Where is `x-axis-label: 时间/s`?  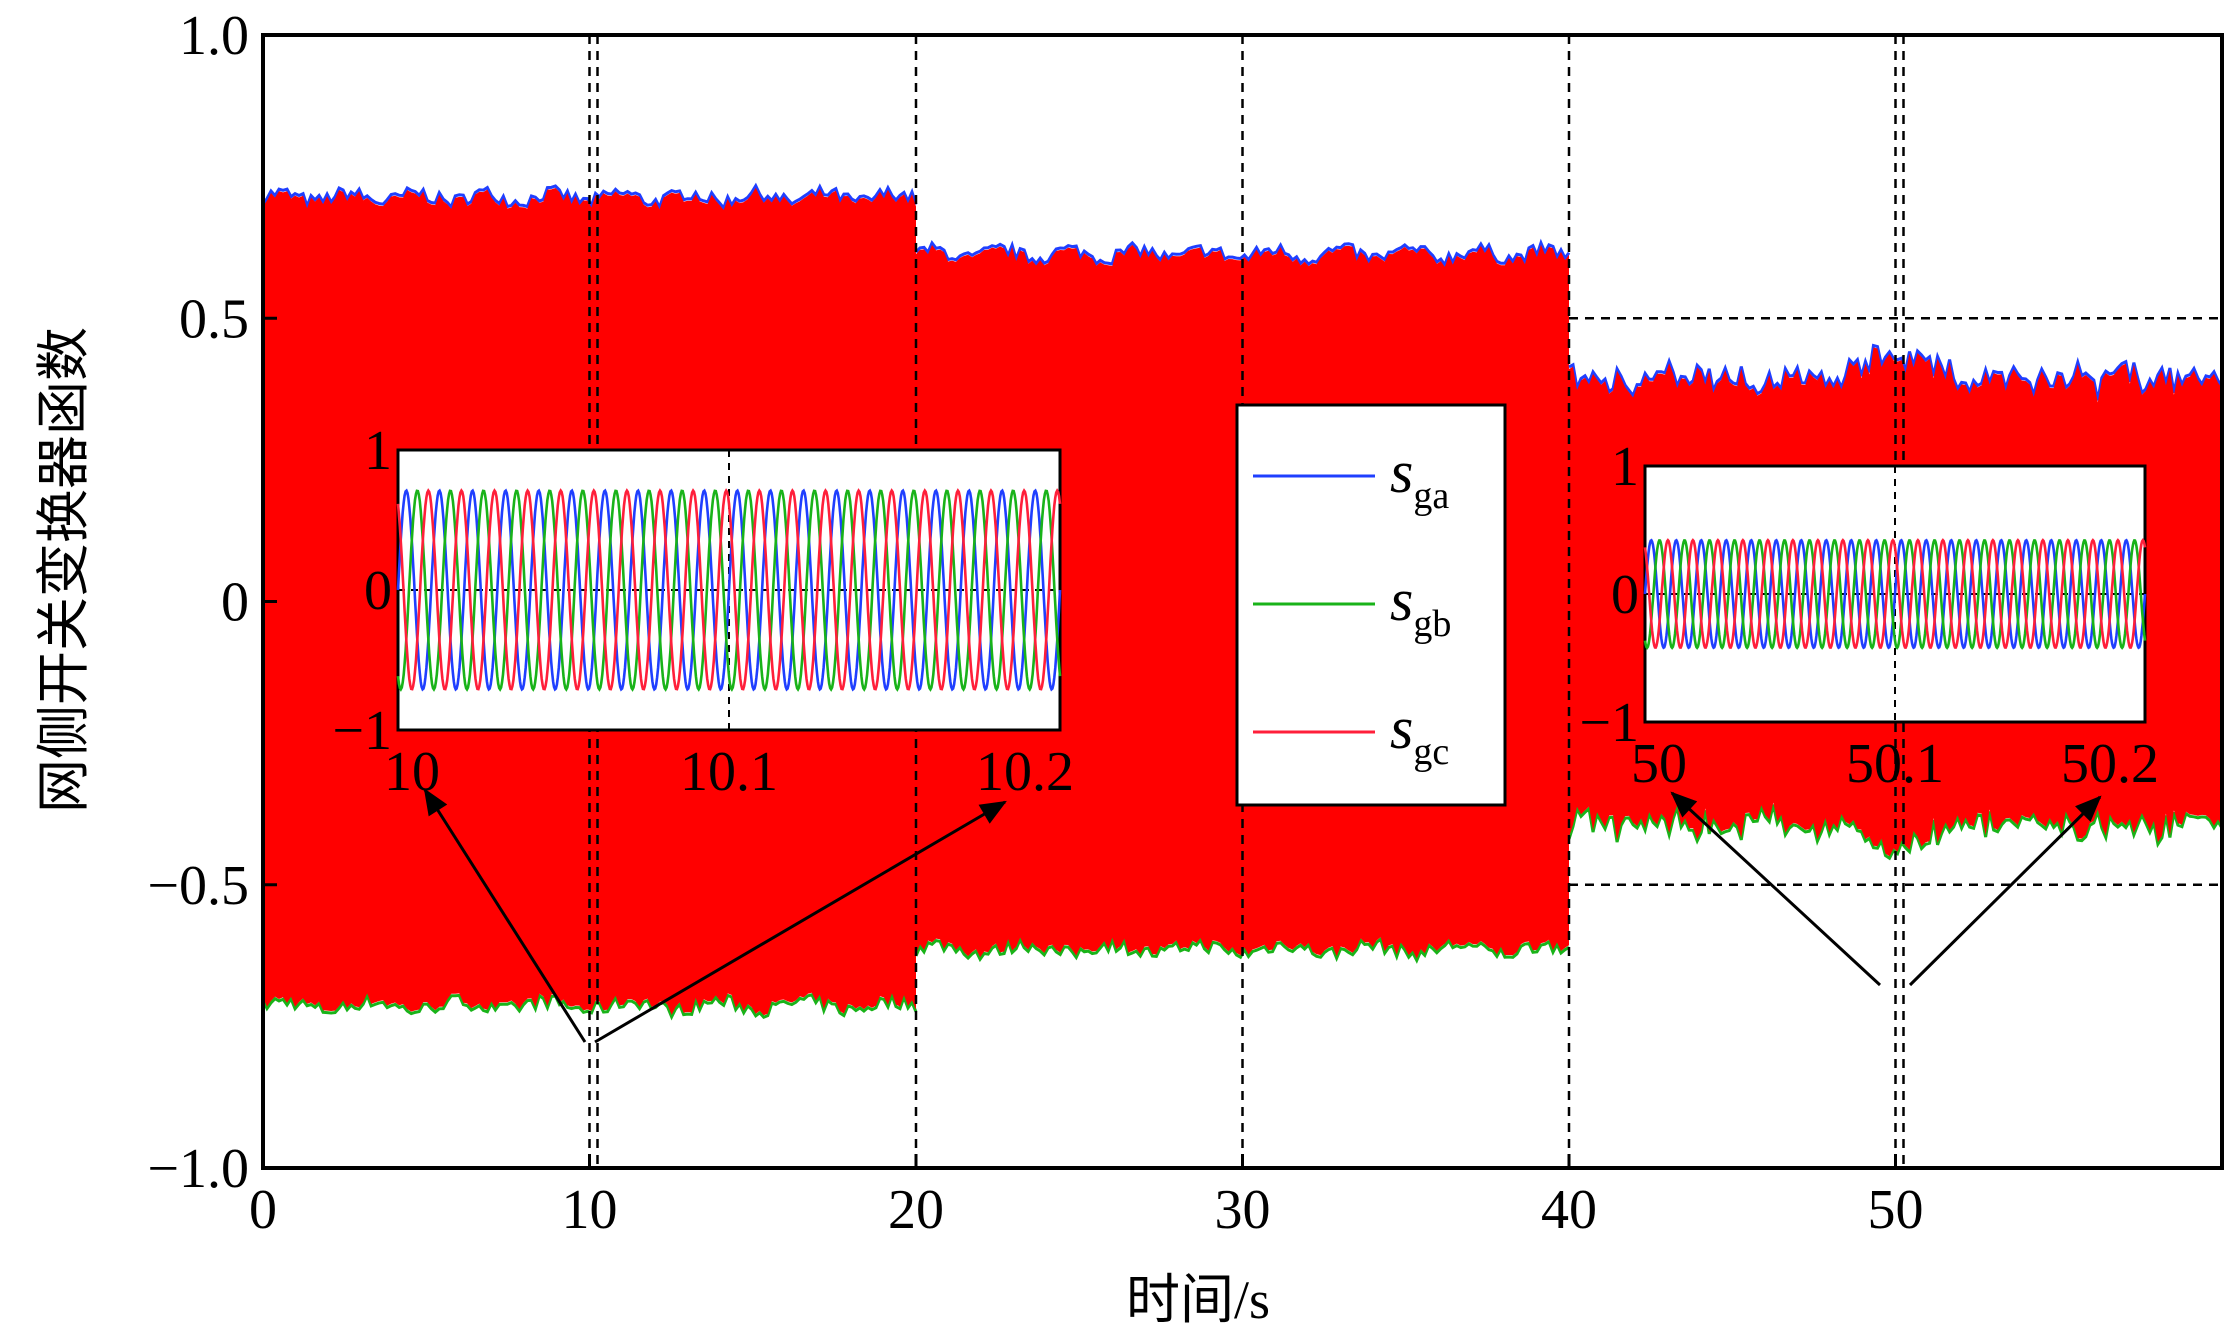
x-axis-label: 时间/s is located at coordinates (1198, 1300).